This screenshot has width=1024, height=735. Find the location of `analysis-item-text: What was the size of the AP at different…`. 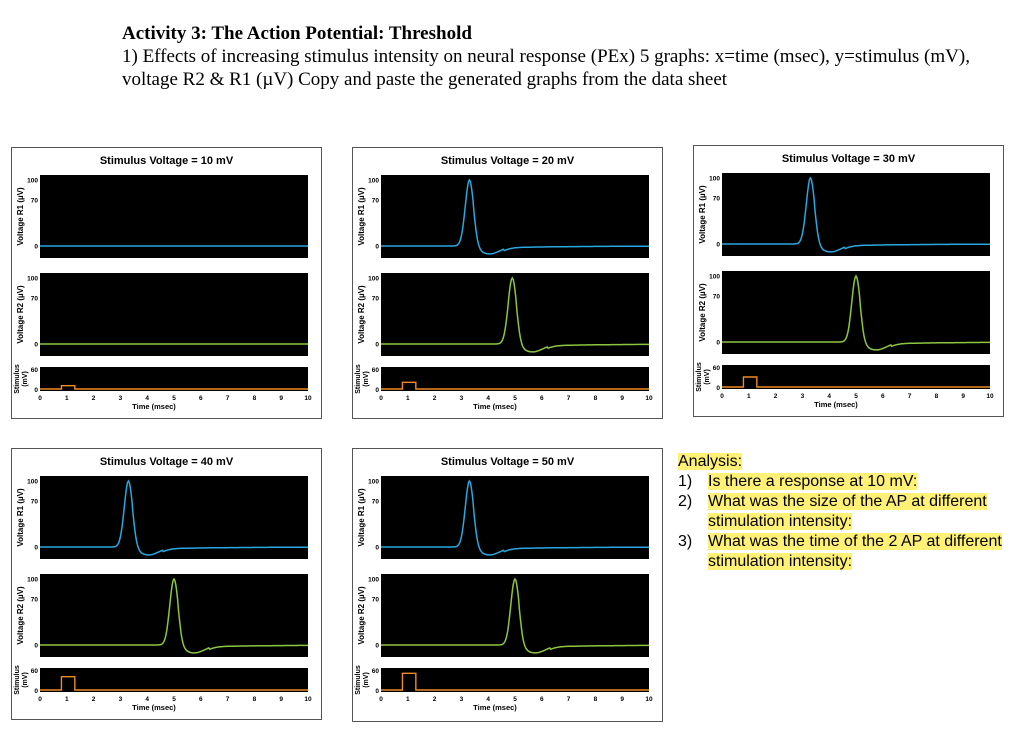

analysis-item-text: What was the size of the AP at different… is located at coordinates (847, 511).